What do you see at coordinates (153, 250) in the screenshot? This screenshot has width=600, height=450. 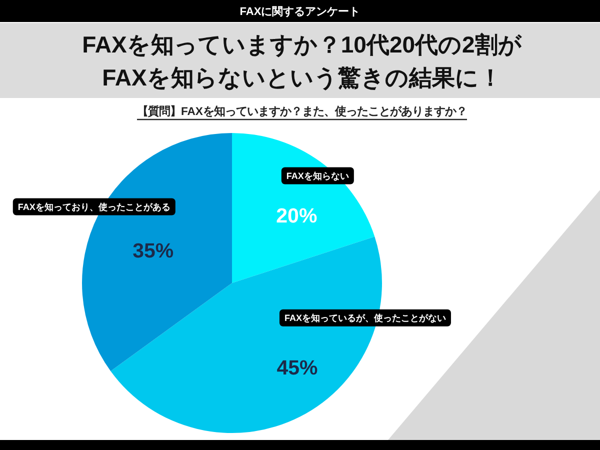 I see `data-label: 35%` at bounding box center [153, 250].